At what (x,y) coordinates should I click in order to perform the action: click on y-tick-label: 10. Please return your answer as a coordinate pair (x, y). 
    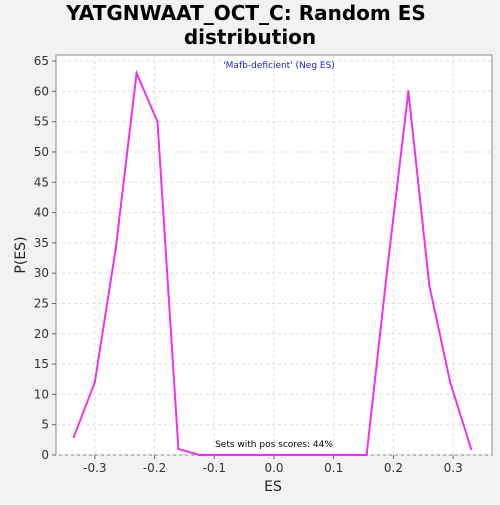
    Looking at the image, I should click on (41, 394).